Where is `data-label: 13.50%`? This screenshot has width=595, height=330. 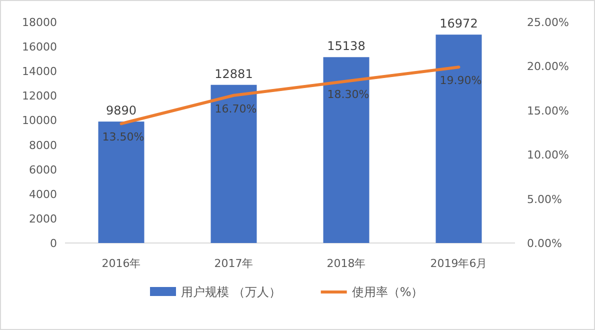 data-label: 13.50% is located at coordinates (123, 137).